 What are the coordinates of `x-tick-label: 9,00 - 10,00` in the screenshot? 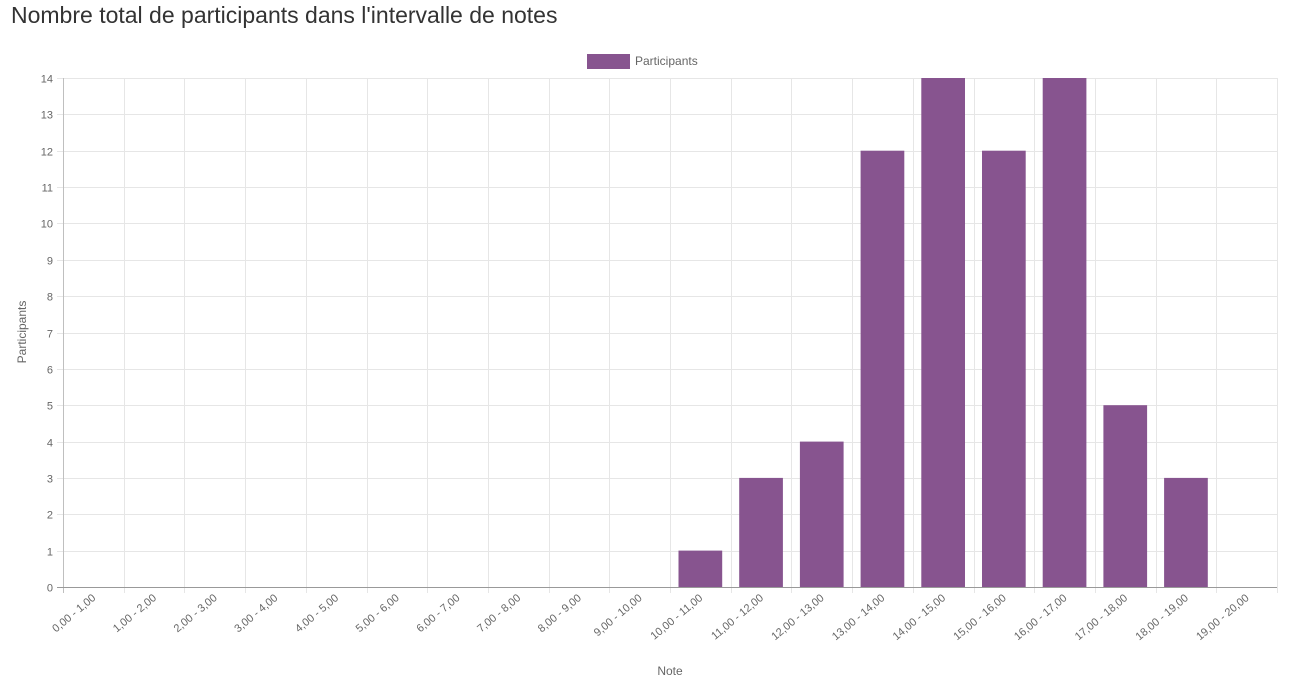 It's located at (618, 615).